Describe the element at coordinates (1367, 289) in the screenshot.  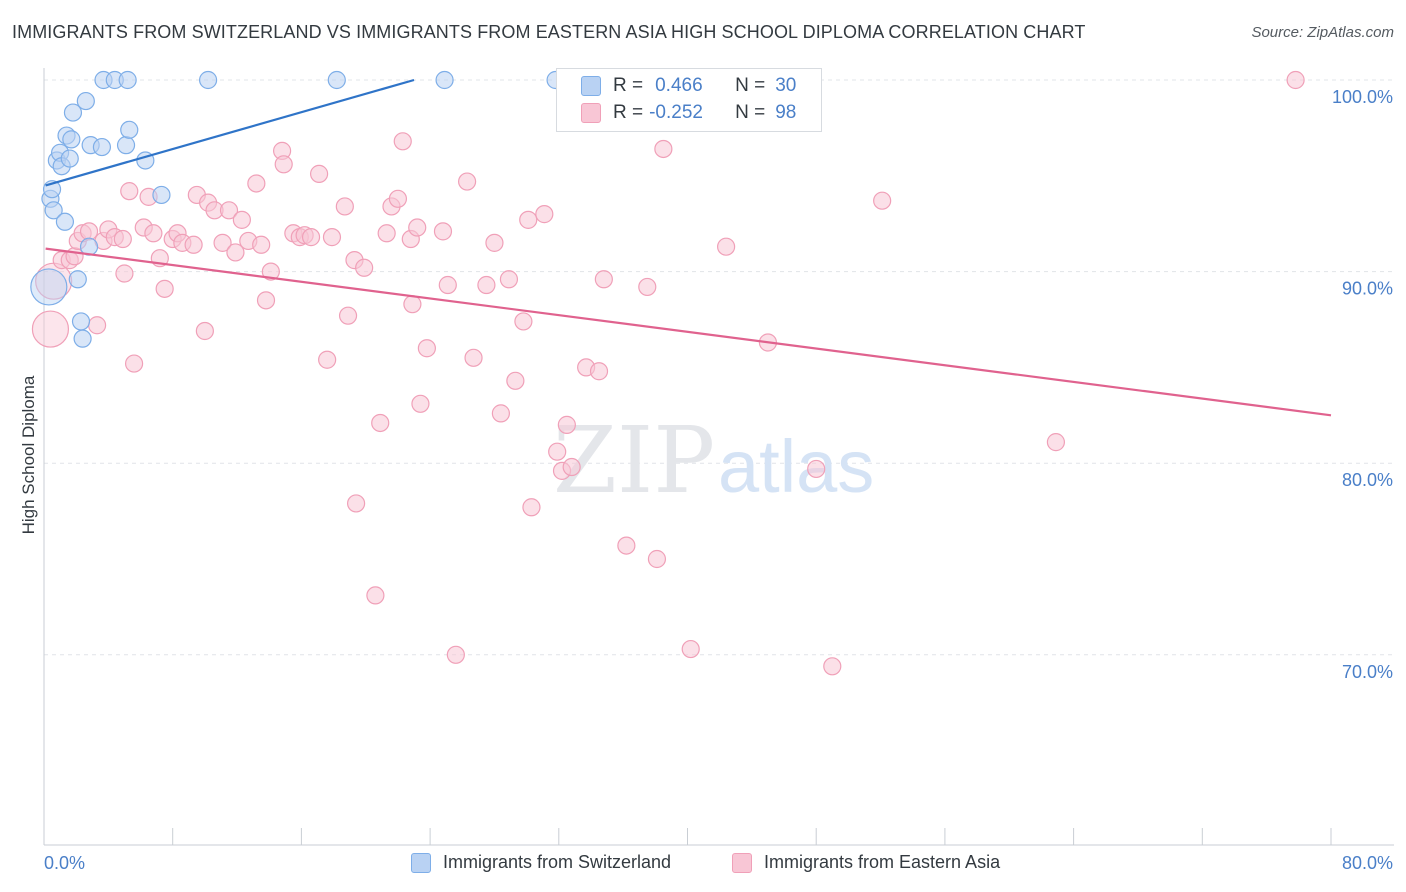
I see `y-tick-label: 90.0%` at that location.